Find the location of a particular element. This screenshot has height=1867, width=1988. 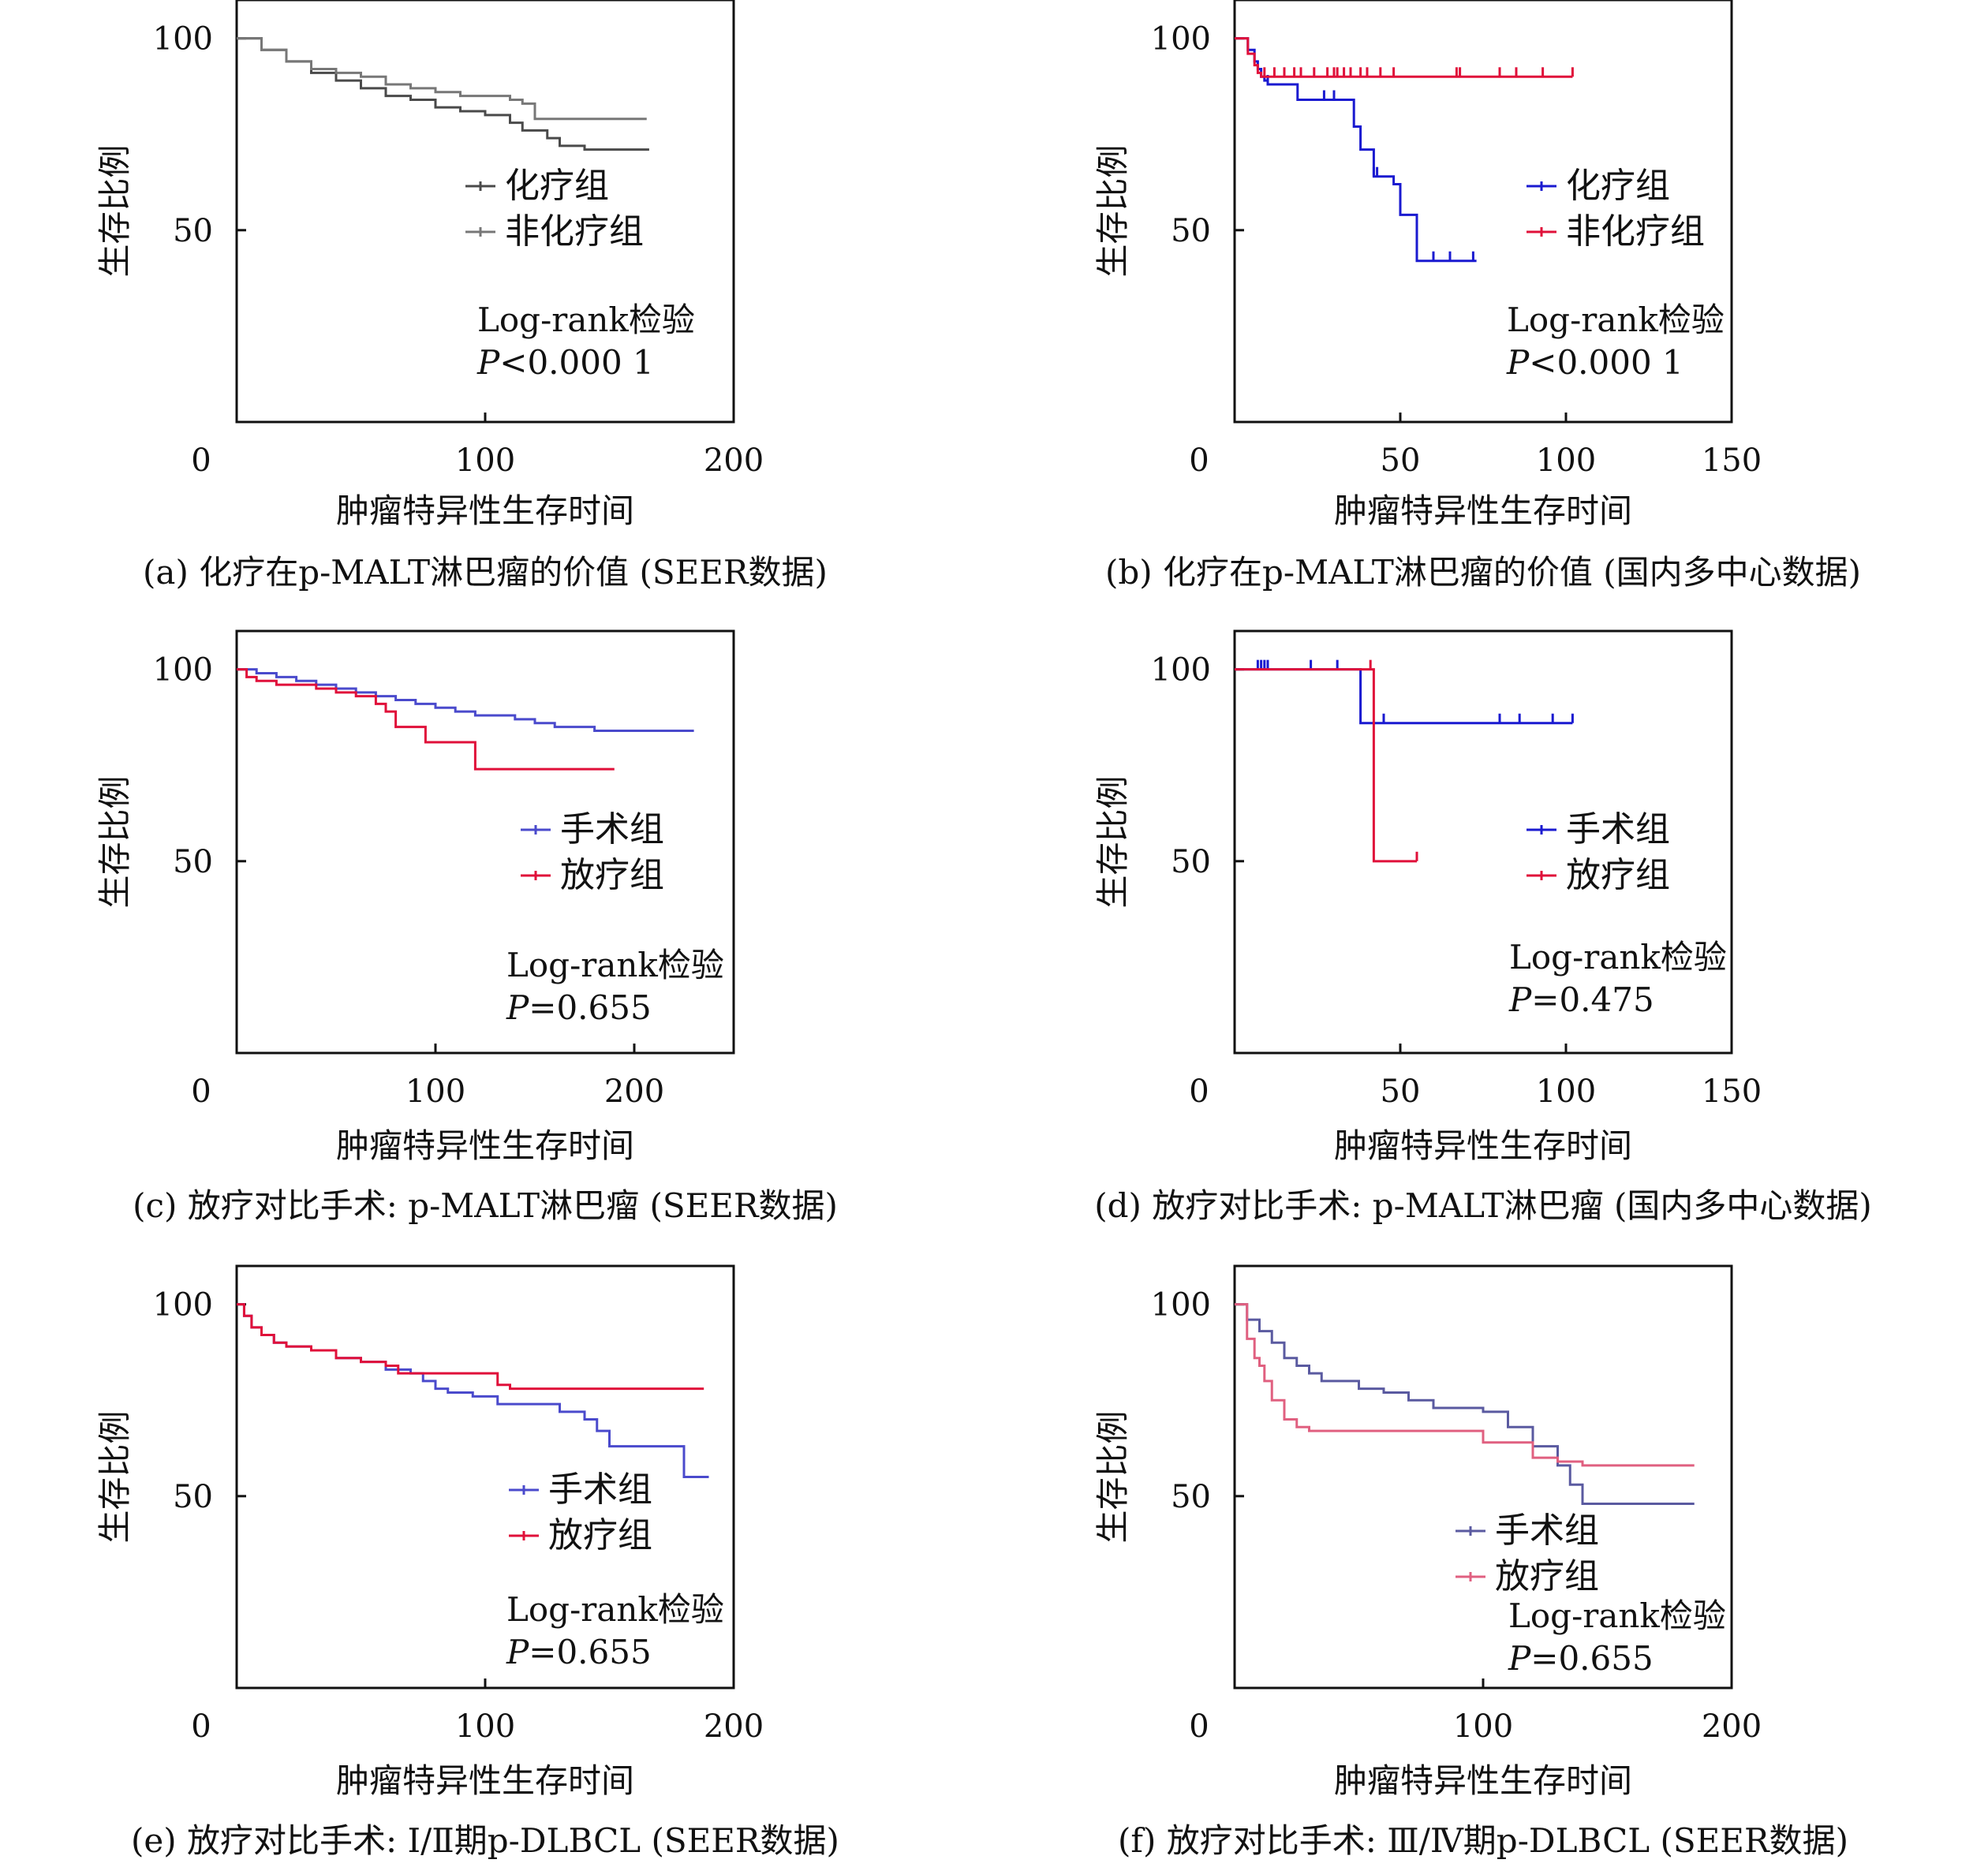

panel-caption: (b) 化疗在p-MALT淋巴瘤的价值 (国内多中心数据) is located at coordinates (1483, 572).